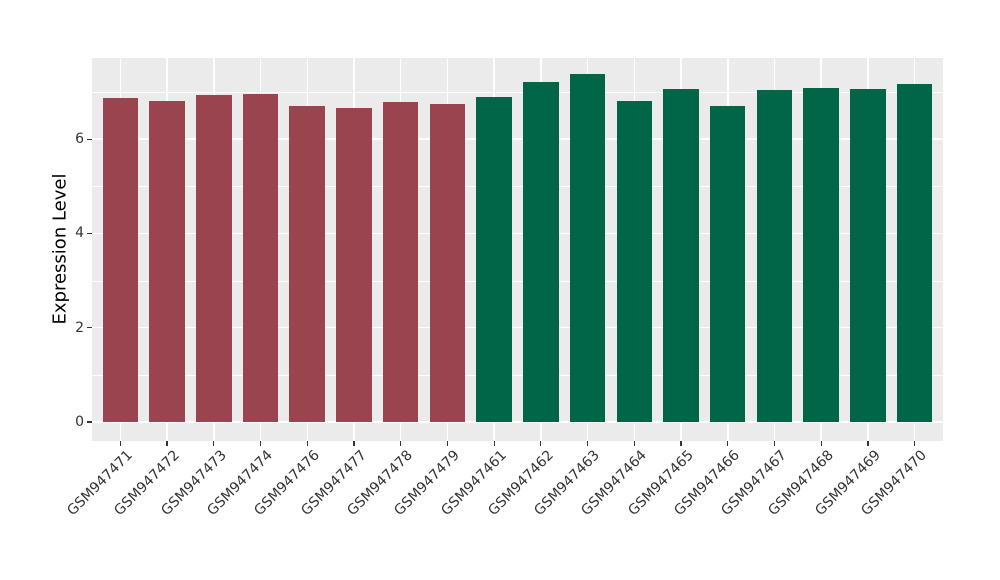 Image resolution: width=1000 pixels, height=580 pixels. I want to click on y-tick-label: 6, so click(79, 139).